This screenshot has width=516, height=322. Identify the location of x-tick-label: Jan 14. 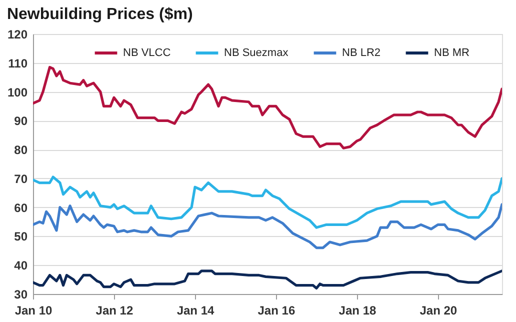
(195, 311).